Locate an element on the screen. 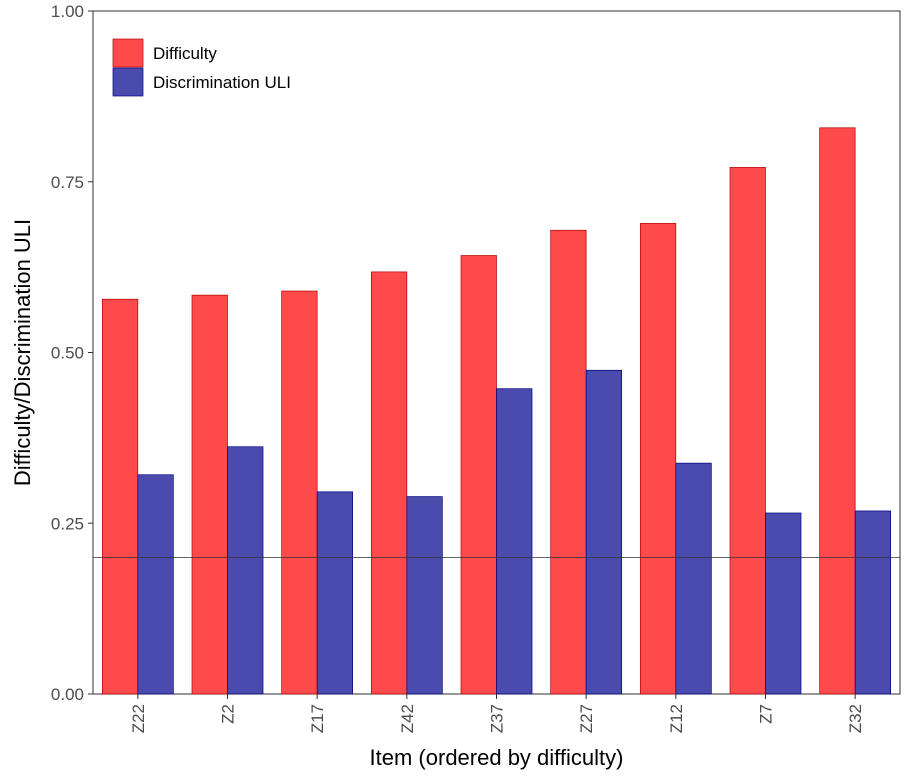  bar-difficulty-z22 is located at coordinates (120, 496).